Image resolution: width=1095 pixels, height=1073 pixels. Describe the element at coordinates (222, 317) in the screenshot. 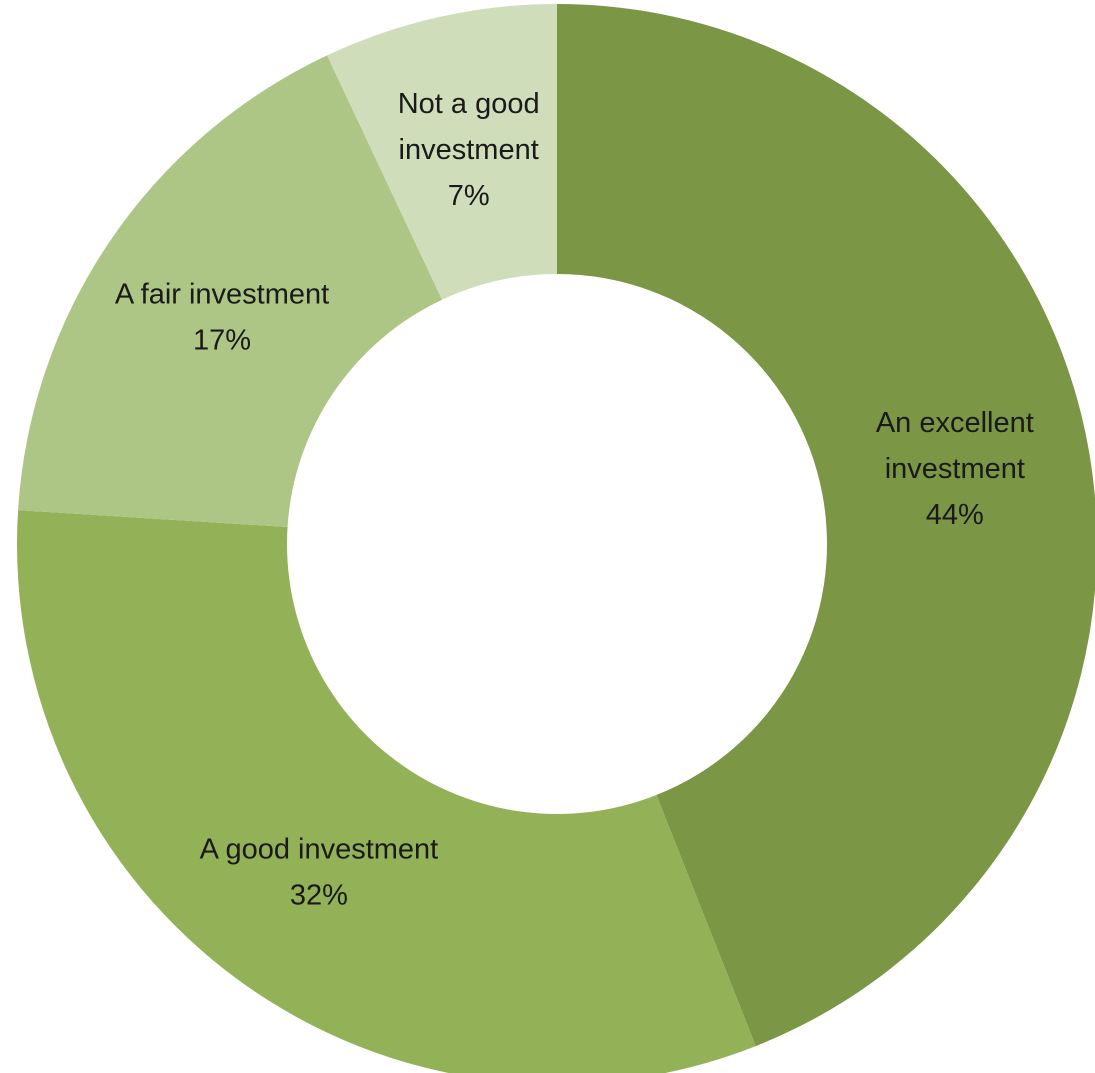

I see `slice-label-2: A fair investment 17%` at that location.